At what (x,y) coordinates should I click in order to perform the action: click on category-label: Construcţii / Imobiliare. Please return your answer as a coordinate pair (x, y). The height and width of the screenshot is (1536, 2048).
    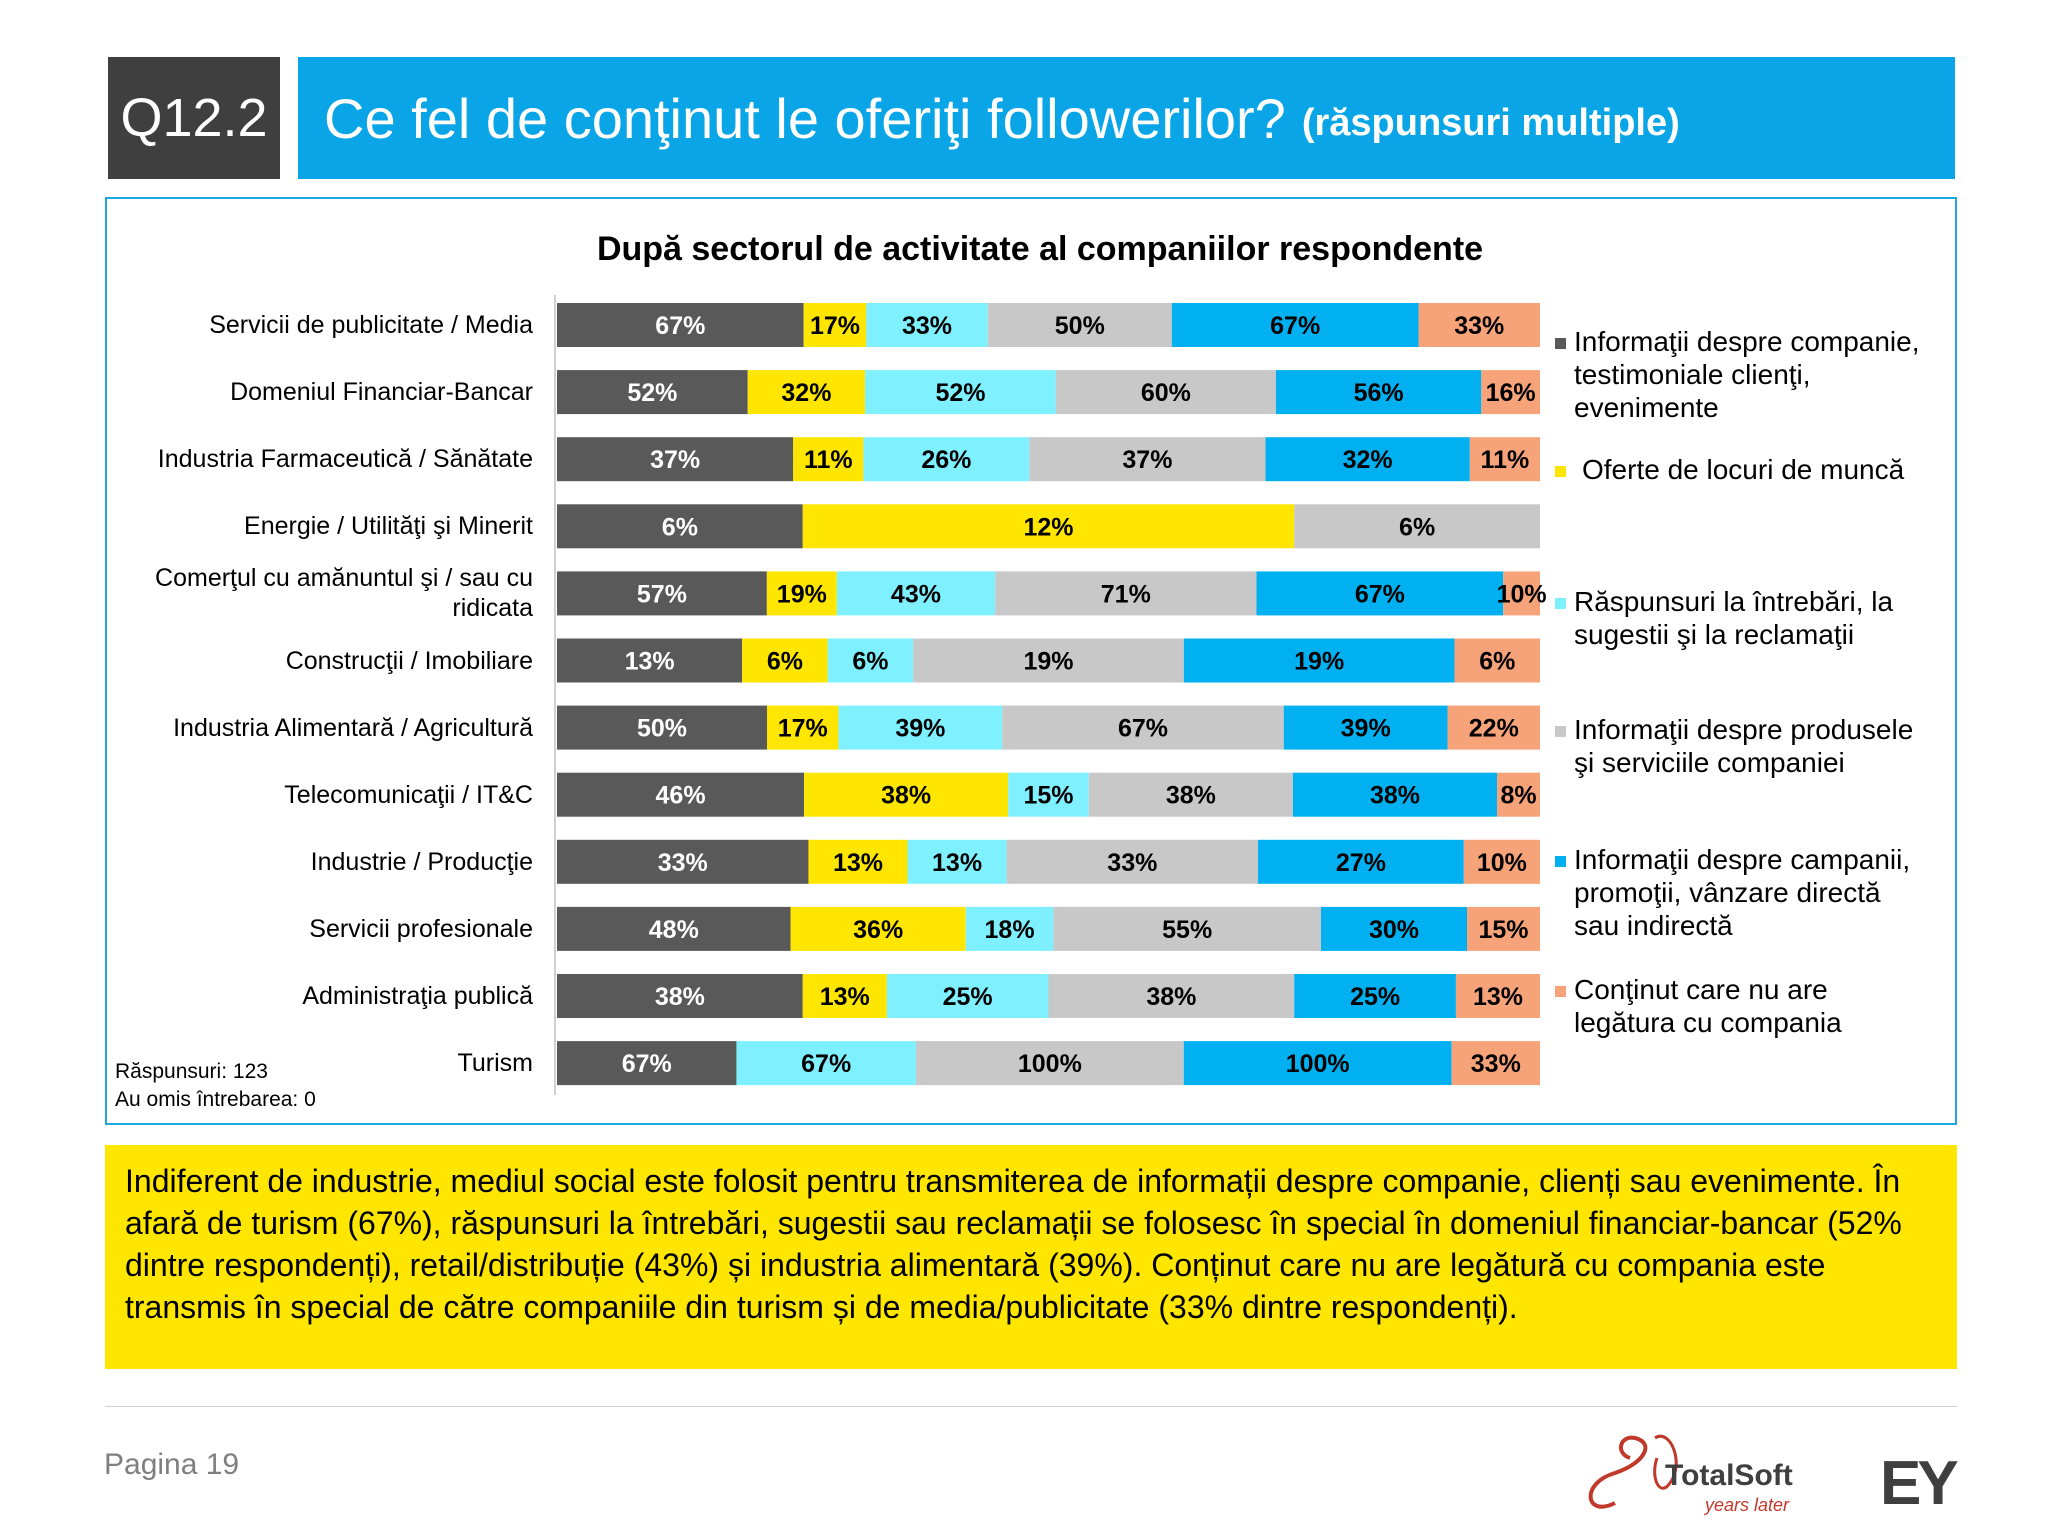
    Looking at the image, I should click on (409, 660).